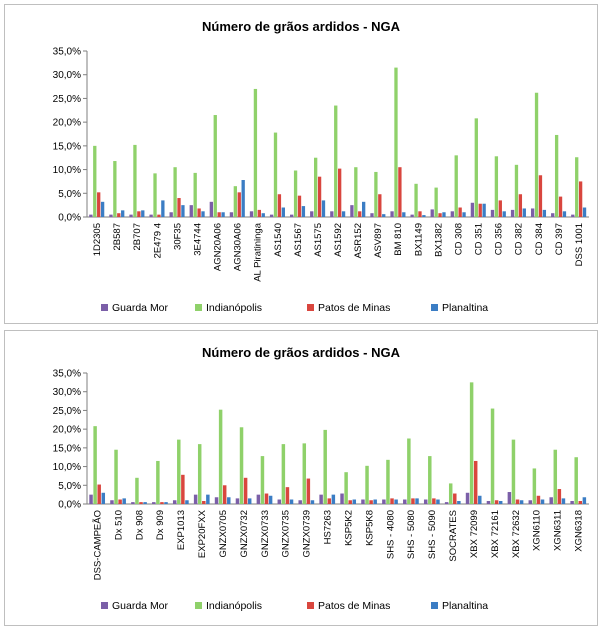 The width and height of the screenshot is (600, 628). Describe the element at coordinates (140, 606) in the screenshot. I see `legend-label: Guarda Mor` at that location.